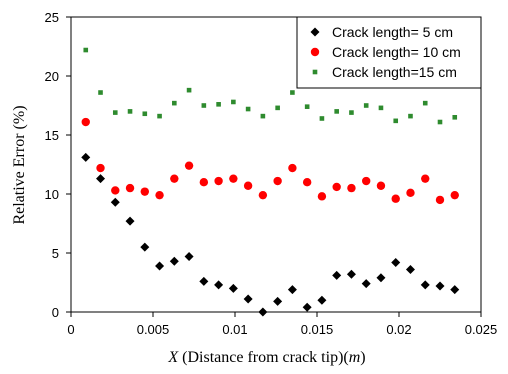 This screenshot has height=374, width=508. I want to click on y-tick-label: 25, so click(52, 17).